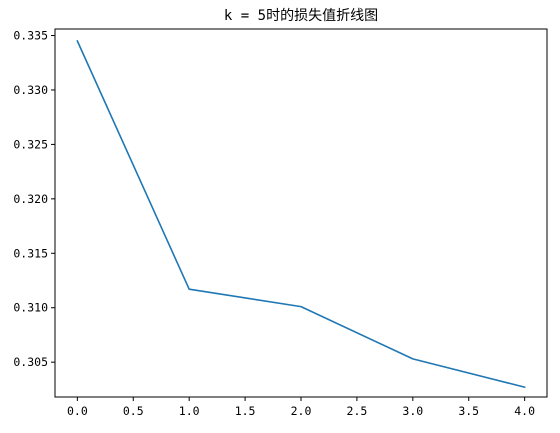 The image size is (560, 433). What do you see at coordinates (357, 411) in the screenshot?
I see `x-tick-label: 2.5` at bounding box center [357, 411].